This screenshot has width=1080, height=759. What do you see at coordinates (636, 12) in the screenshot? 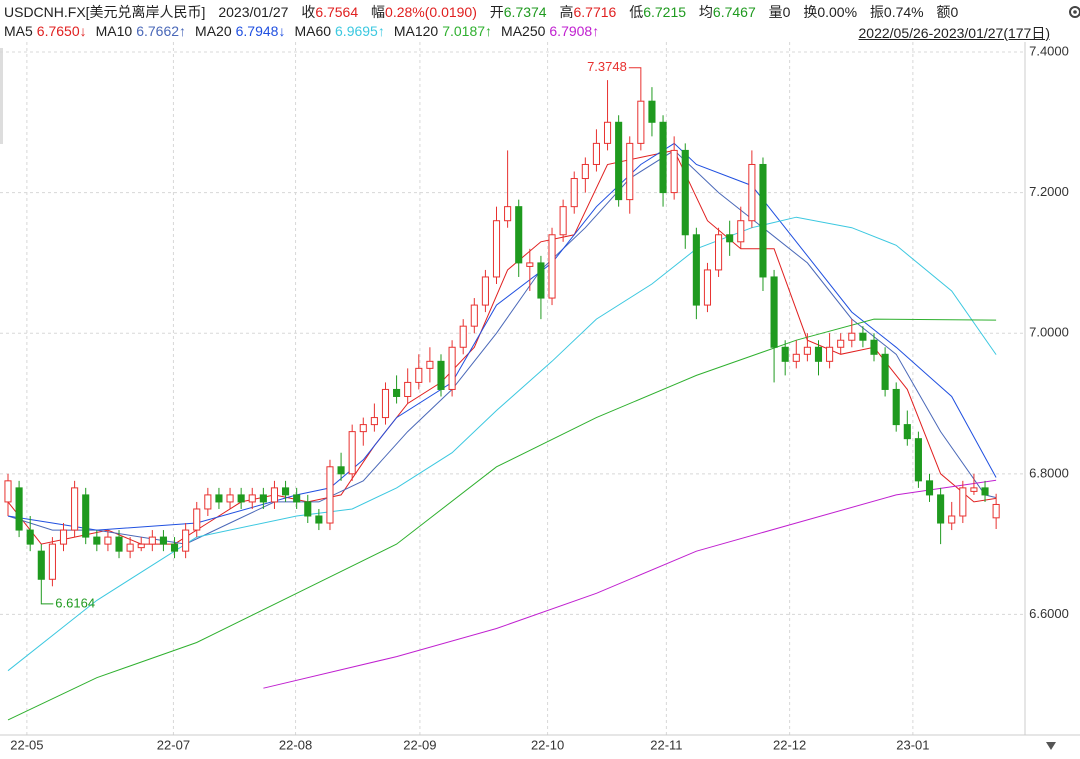
I see `label: 低` at bounding box center [636, 12].